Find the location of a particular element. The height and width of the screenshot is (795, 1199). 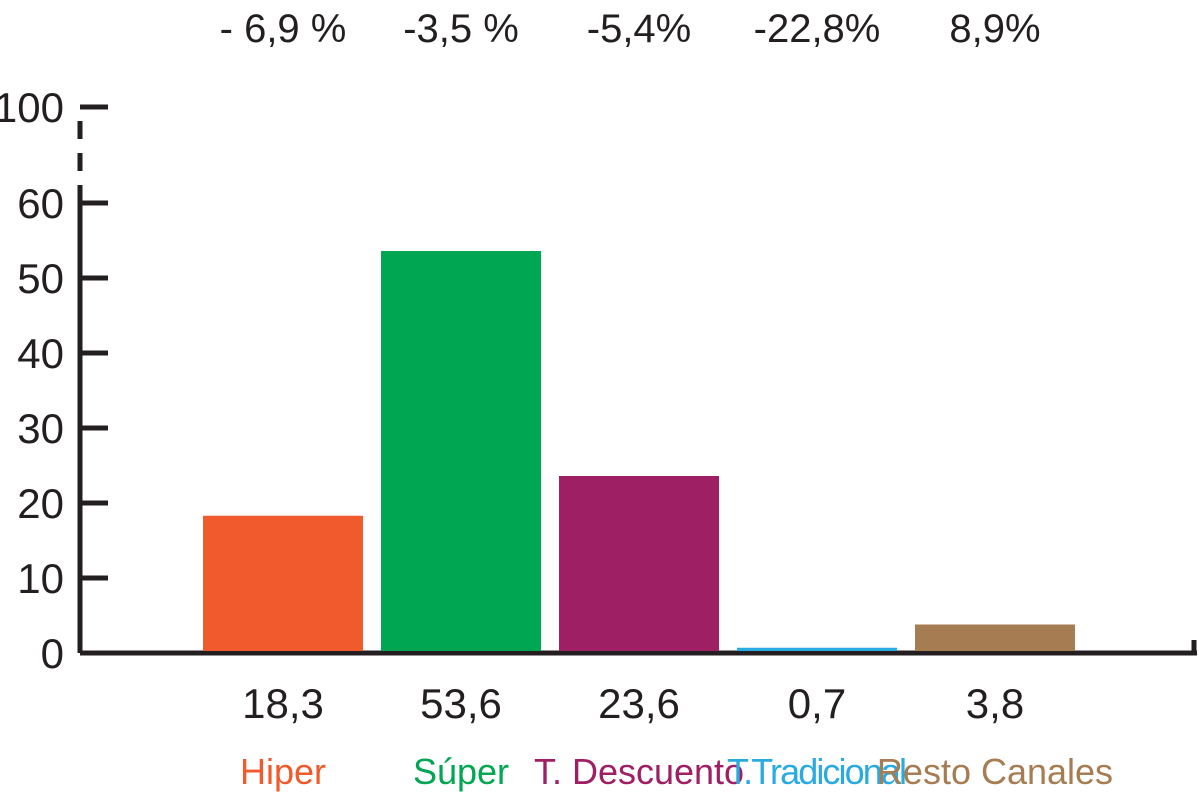

change-label: -22,8% is located at coordinates (817, 29).